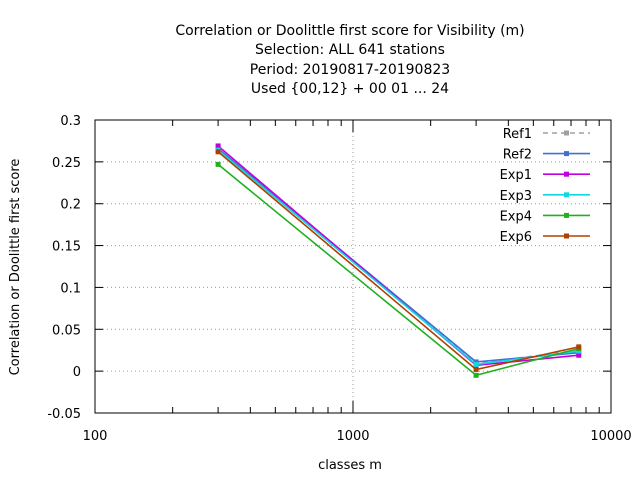 Image resolution: width=640 pixels, height=480 pixels. I want to click on legend-marker-exp6, so click(566, 236).